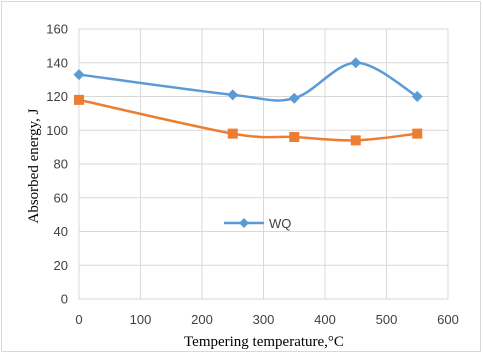 The height and width of the screenshot is (358, 483). I want to click on x-tick-label: 200, so click(202, 319).